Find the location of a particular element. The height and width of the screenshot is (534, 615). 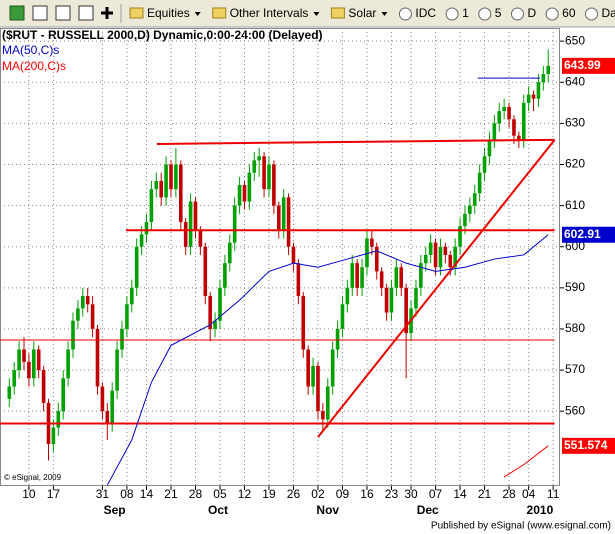

y-tick-label: 610 is located at coordinates (575, 205).